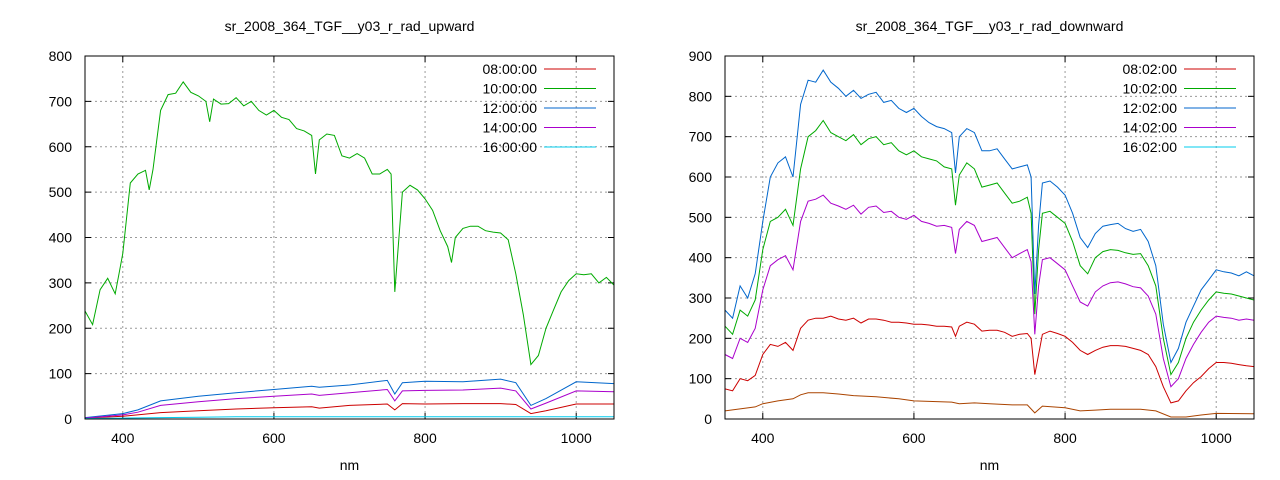 This screenshot has width=1280, height=480. I want to click on legend-label: 14:00:00, so click(510, 128).